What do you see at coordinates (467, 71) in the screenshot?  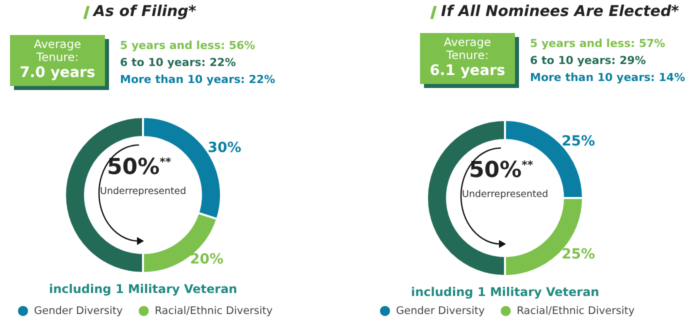 I see `text: 6.1 years` at bounding box center [467, 71].